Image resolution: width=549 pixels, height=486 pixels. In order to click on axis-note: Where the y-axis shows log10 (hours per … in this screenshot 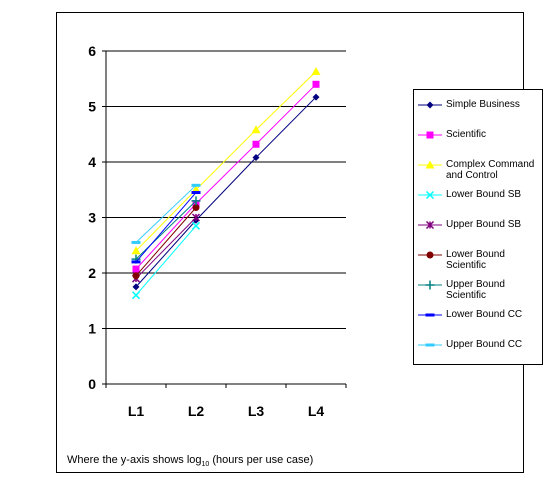, I will do `click(190, 461)`.